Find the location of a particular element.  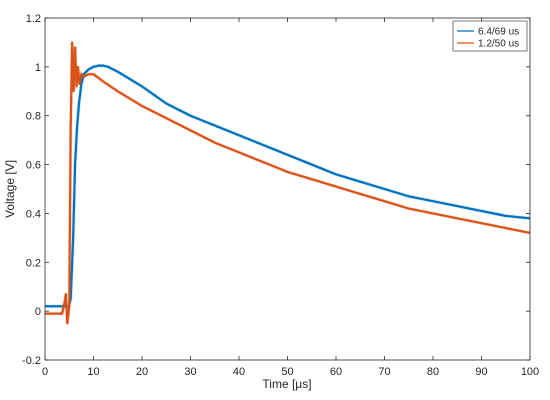

x-axis-title: Time [μs] is located at coordinates (286, 384).